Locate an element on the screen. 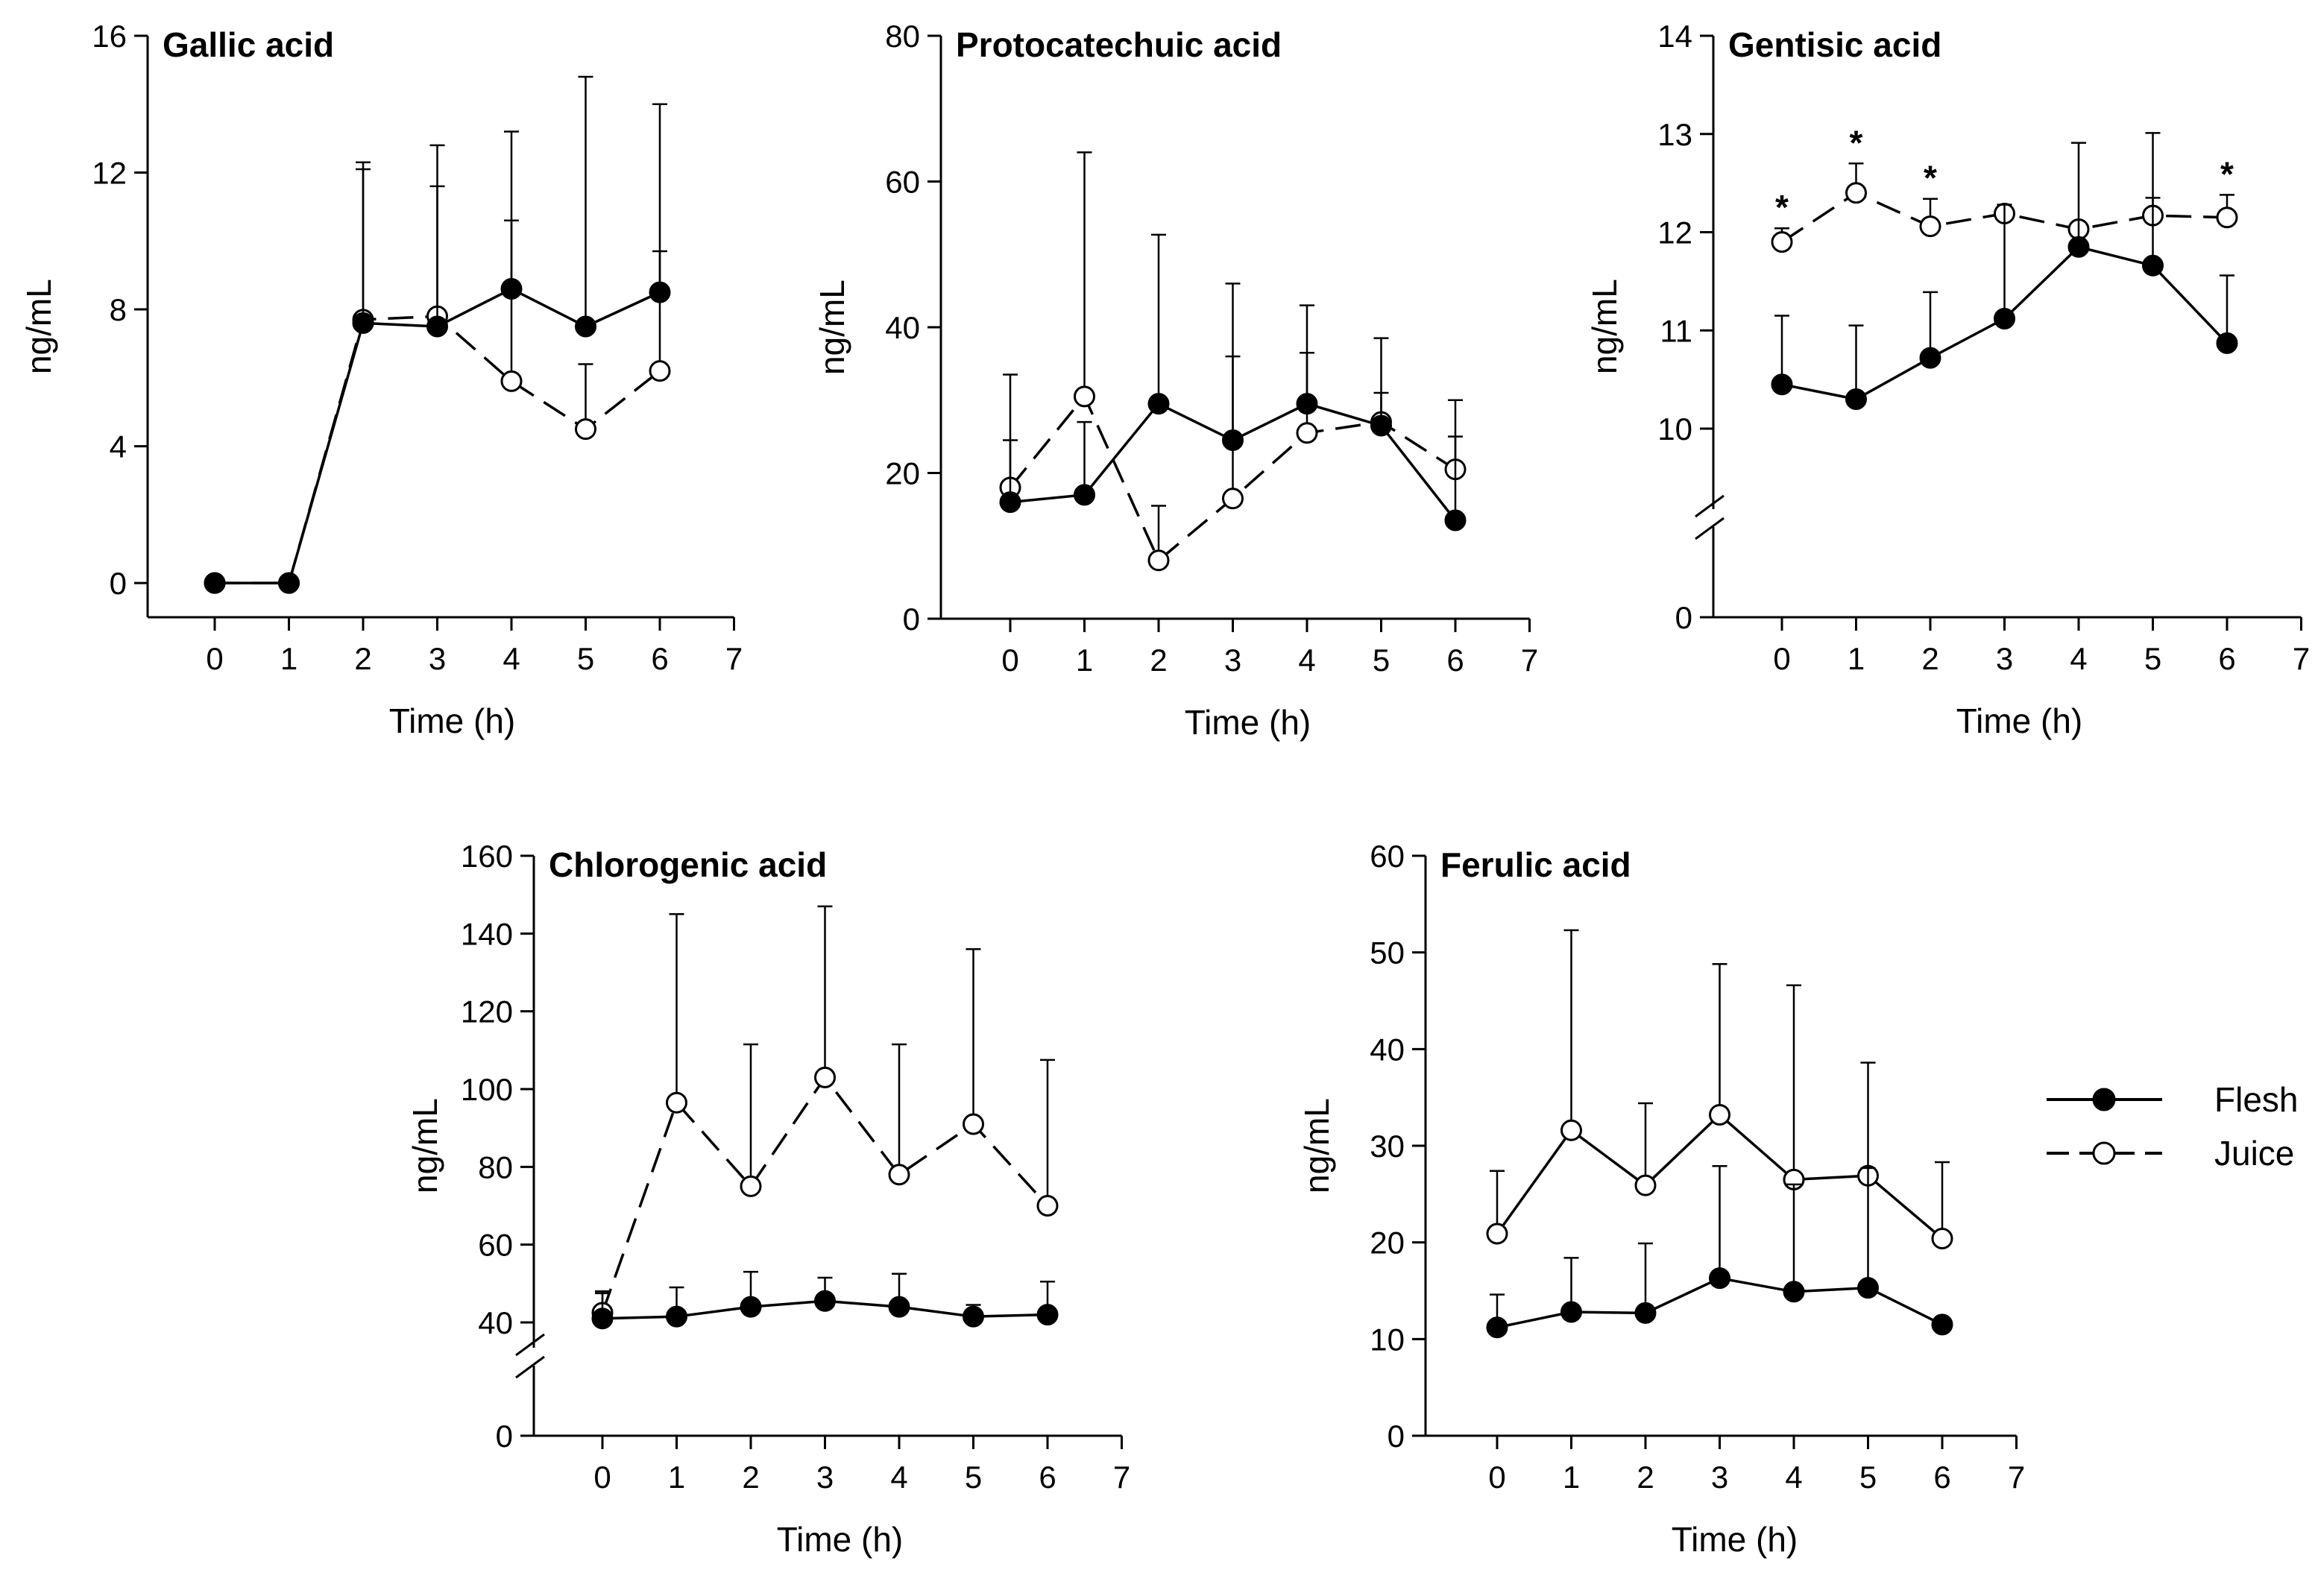 The width and height of the screenshot is (2315, 1596). y-tick-label: 100 is located at coordinates (487, 1089).